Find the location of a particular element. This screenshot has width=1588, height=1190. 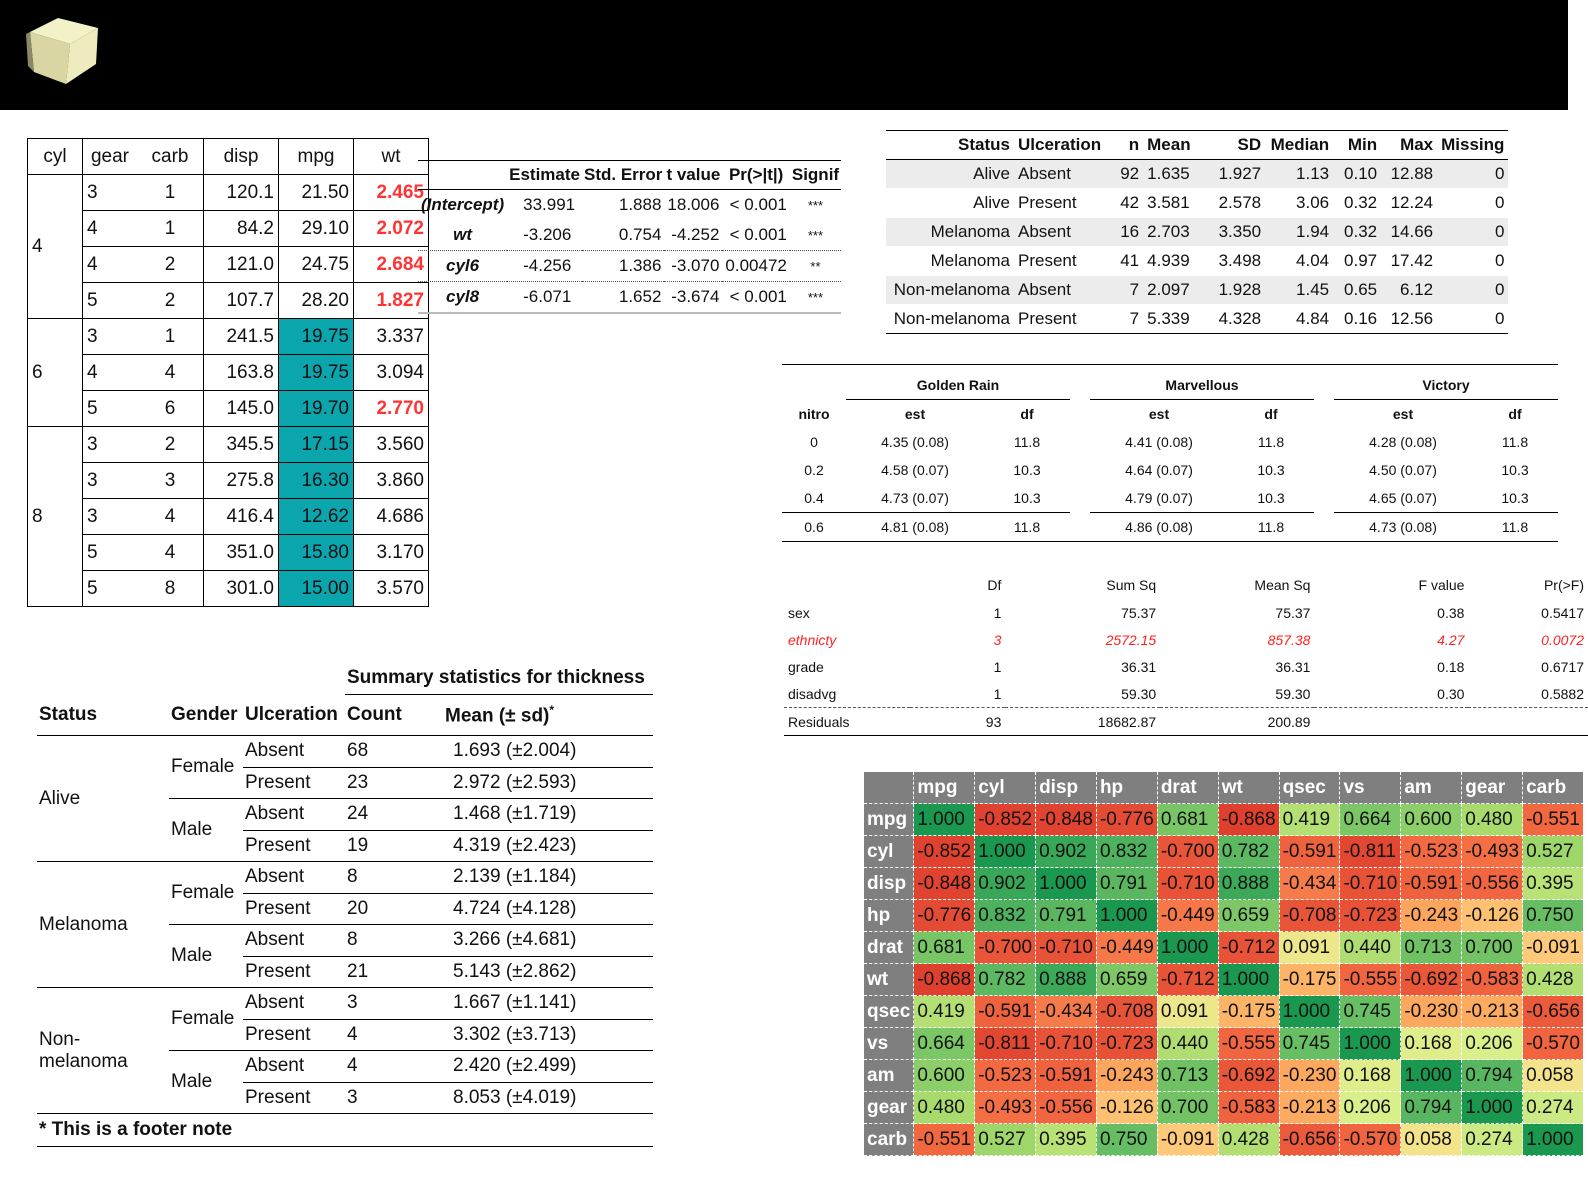

nitro-cell: 0.2 is located at coordinates (814, 470).